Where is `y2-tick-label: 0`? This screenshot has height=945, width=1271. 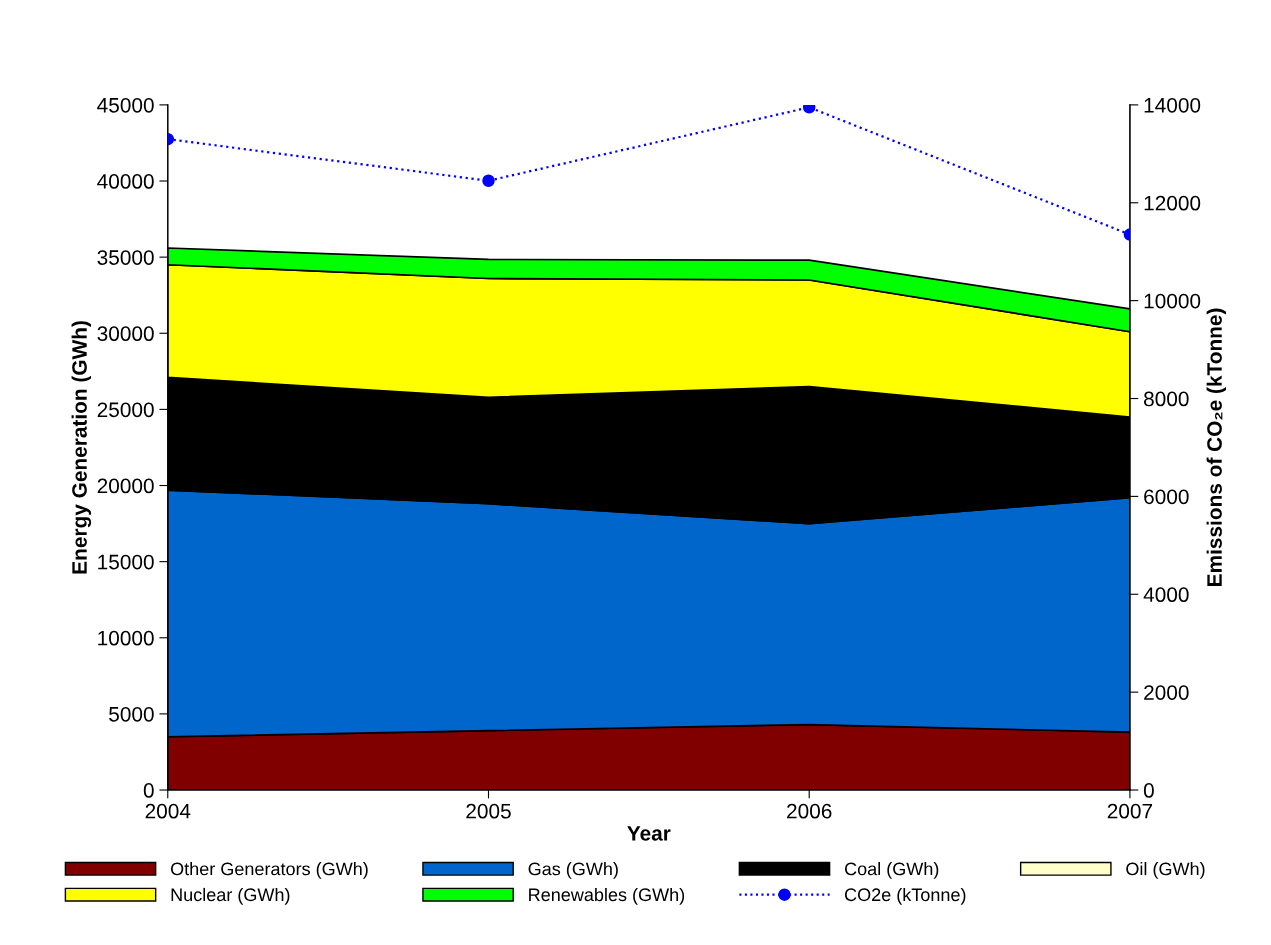 y2-tick-label: 0 is located at coordinates (1148, 790).